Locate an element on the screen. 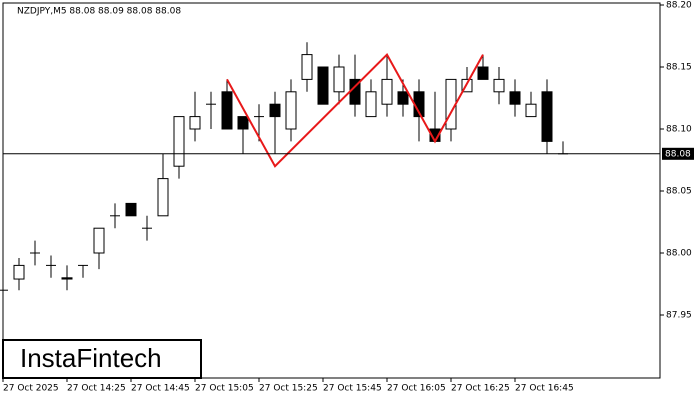 The height and width of the screenshot is (400, 700). x-tick-label: 27 Oct 16:05 is located at coordinates (416, 389).